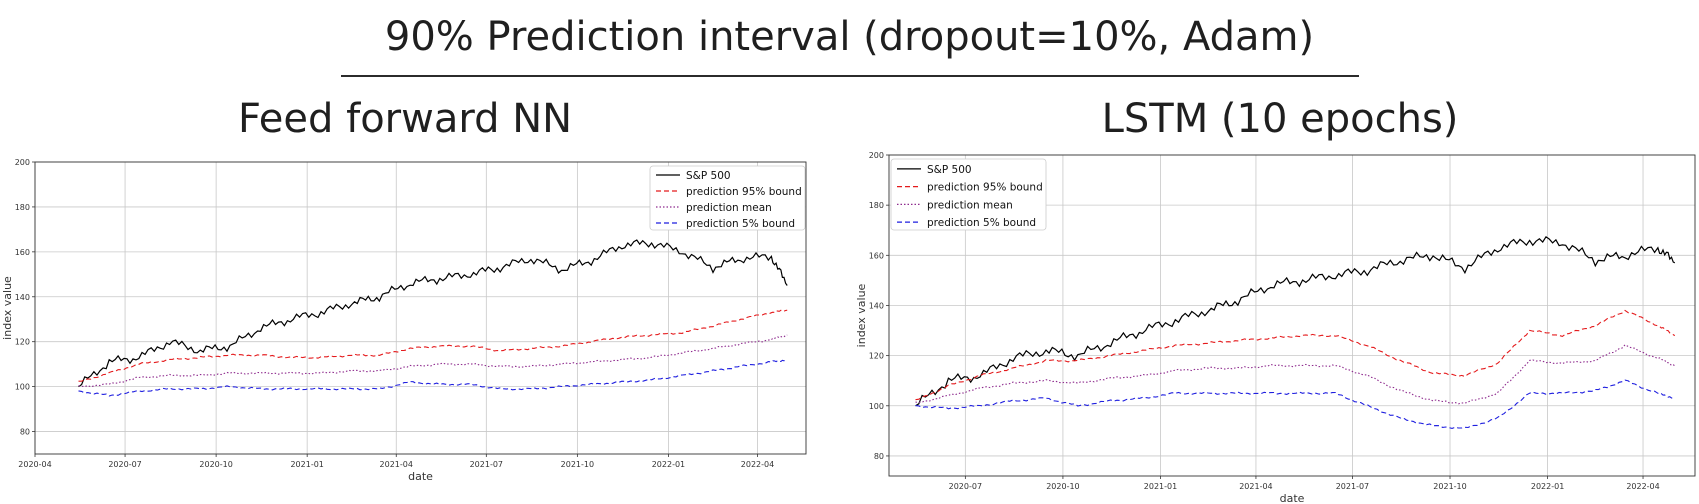 This screenshot has width=1699, height=504. What do you see at coordinates (1255, 486) in the screenshot?
I see `lstm-xtick-label: 2021-04` at bounding box center [1255, 486].